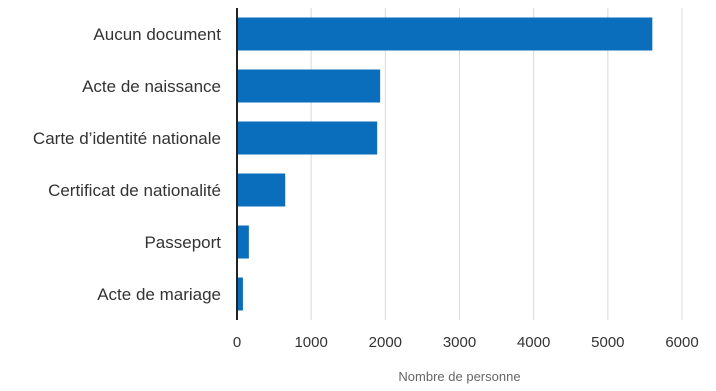  What do you see at coordinates (681, 342) in the screenshot?
I see `x-tick-label: 6000` at bounding box center [681, 342].